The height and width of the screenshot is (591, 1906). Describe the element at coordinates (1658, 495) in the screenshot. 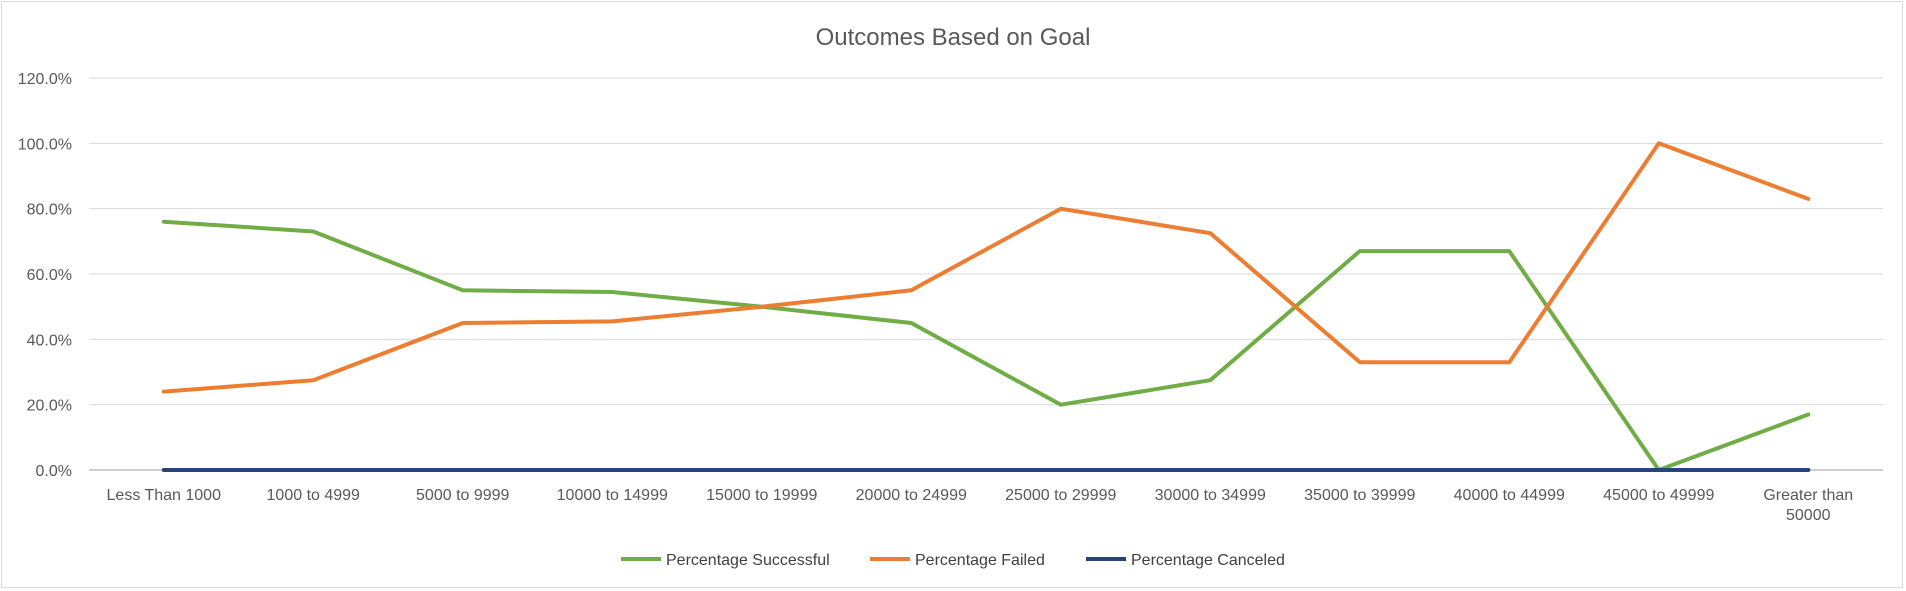

I see `x-tick-label: 45000 to 49999` at that location.